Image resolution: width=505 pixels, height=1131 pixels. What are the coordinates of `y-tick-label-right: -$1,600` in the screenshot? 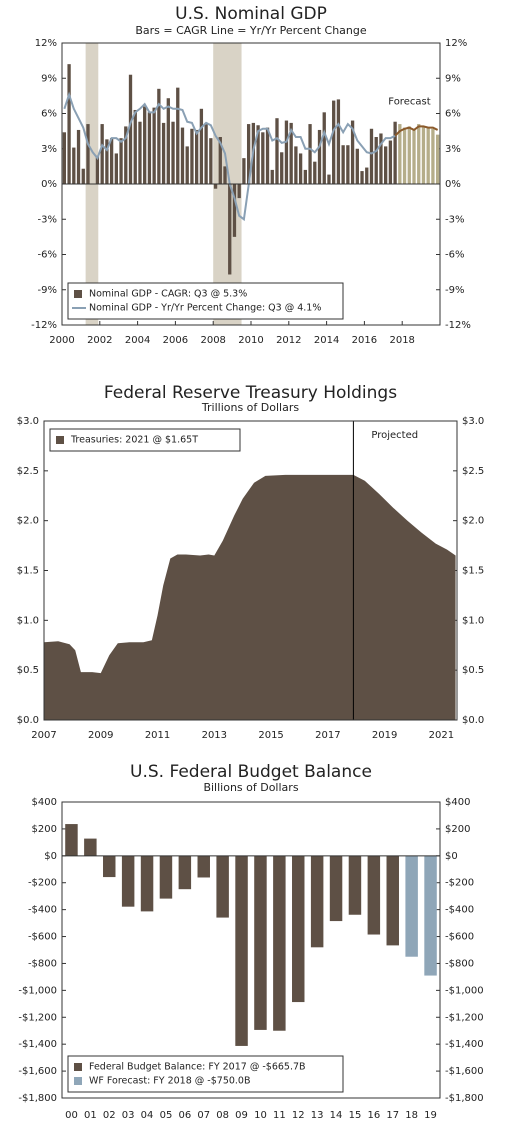 It's located at (464, 1071).